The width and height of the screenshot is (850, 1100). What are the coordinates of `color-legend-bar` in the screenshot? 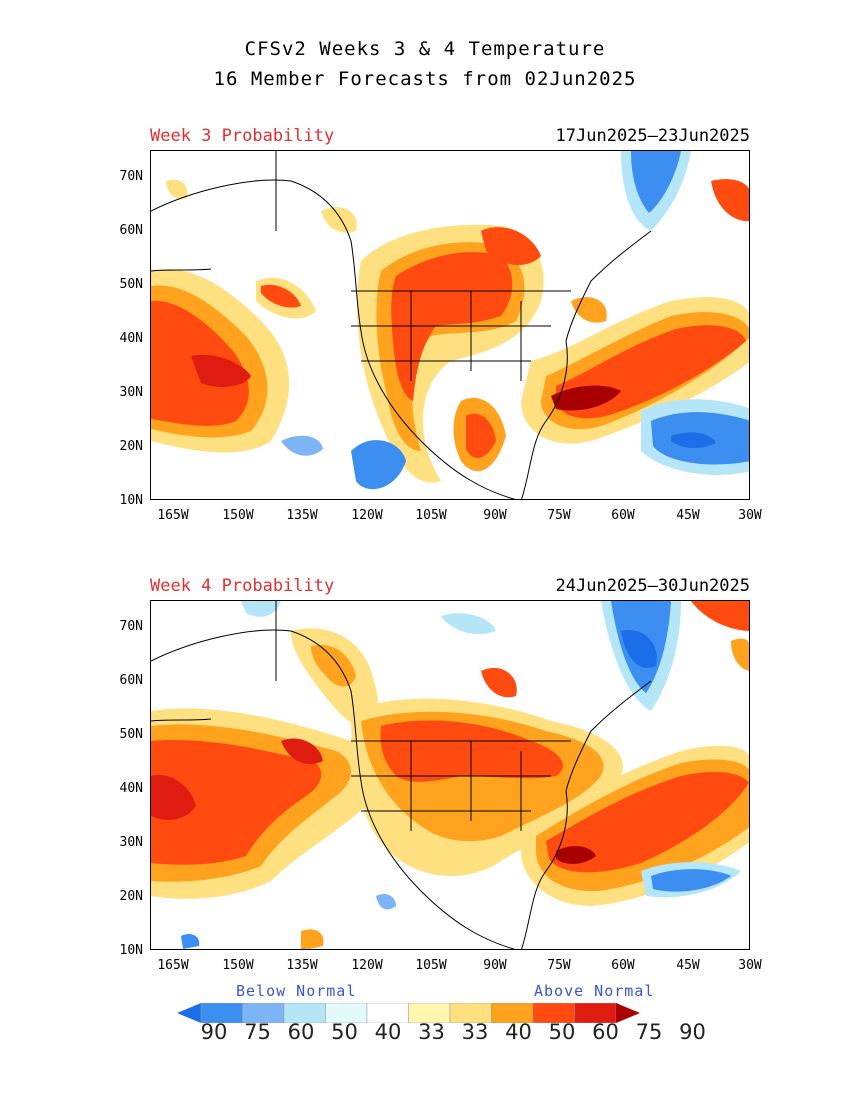 It's located at (408, 1013).